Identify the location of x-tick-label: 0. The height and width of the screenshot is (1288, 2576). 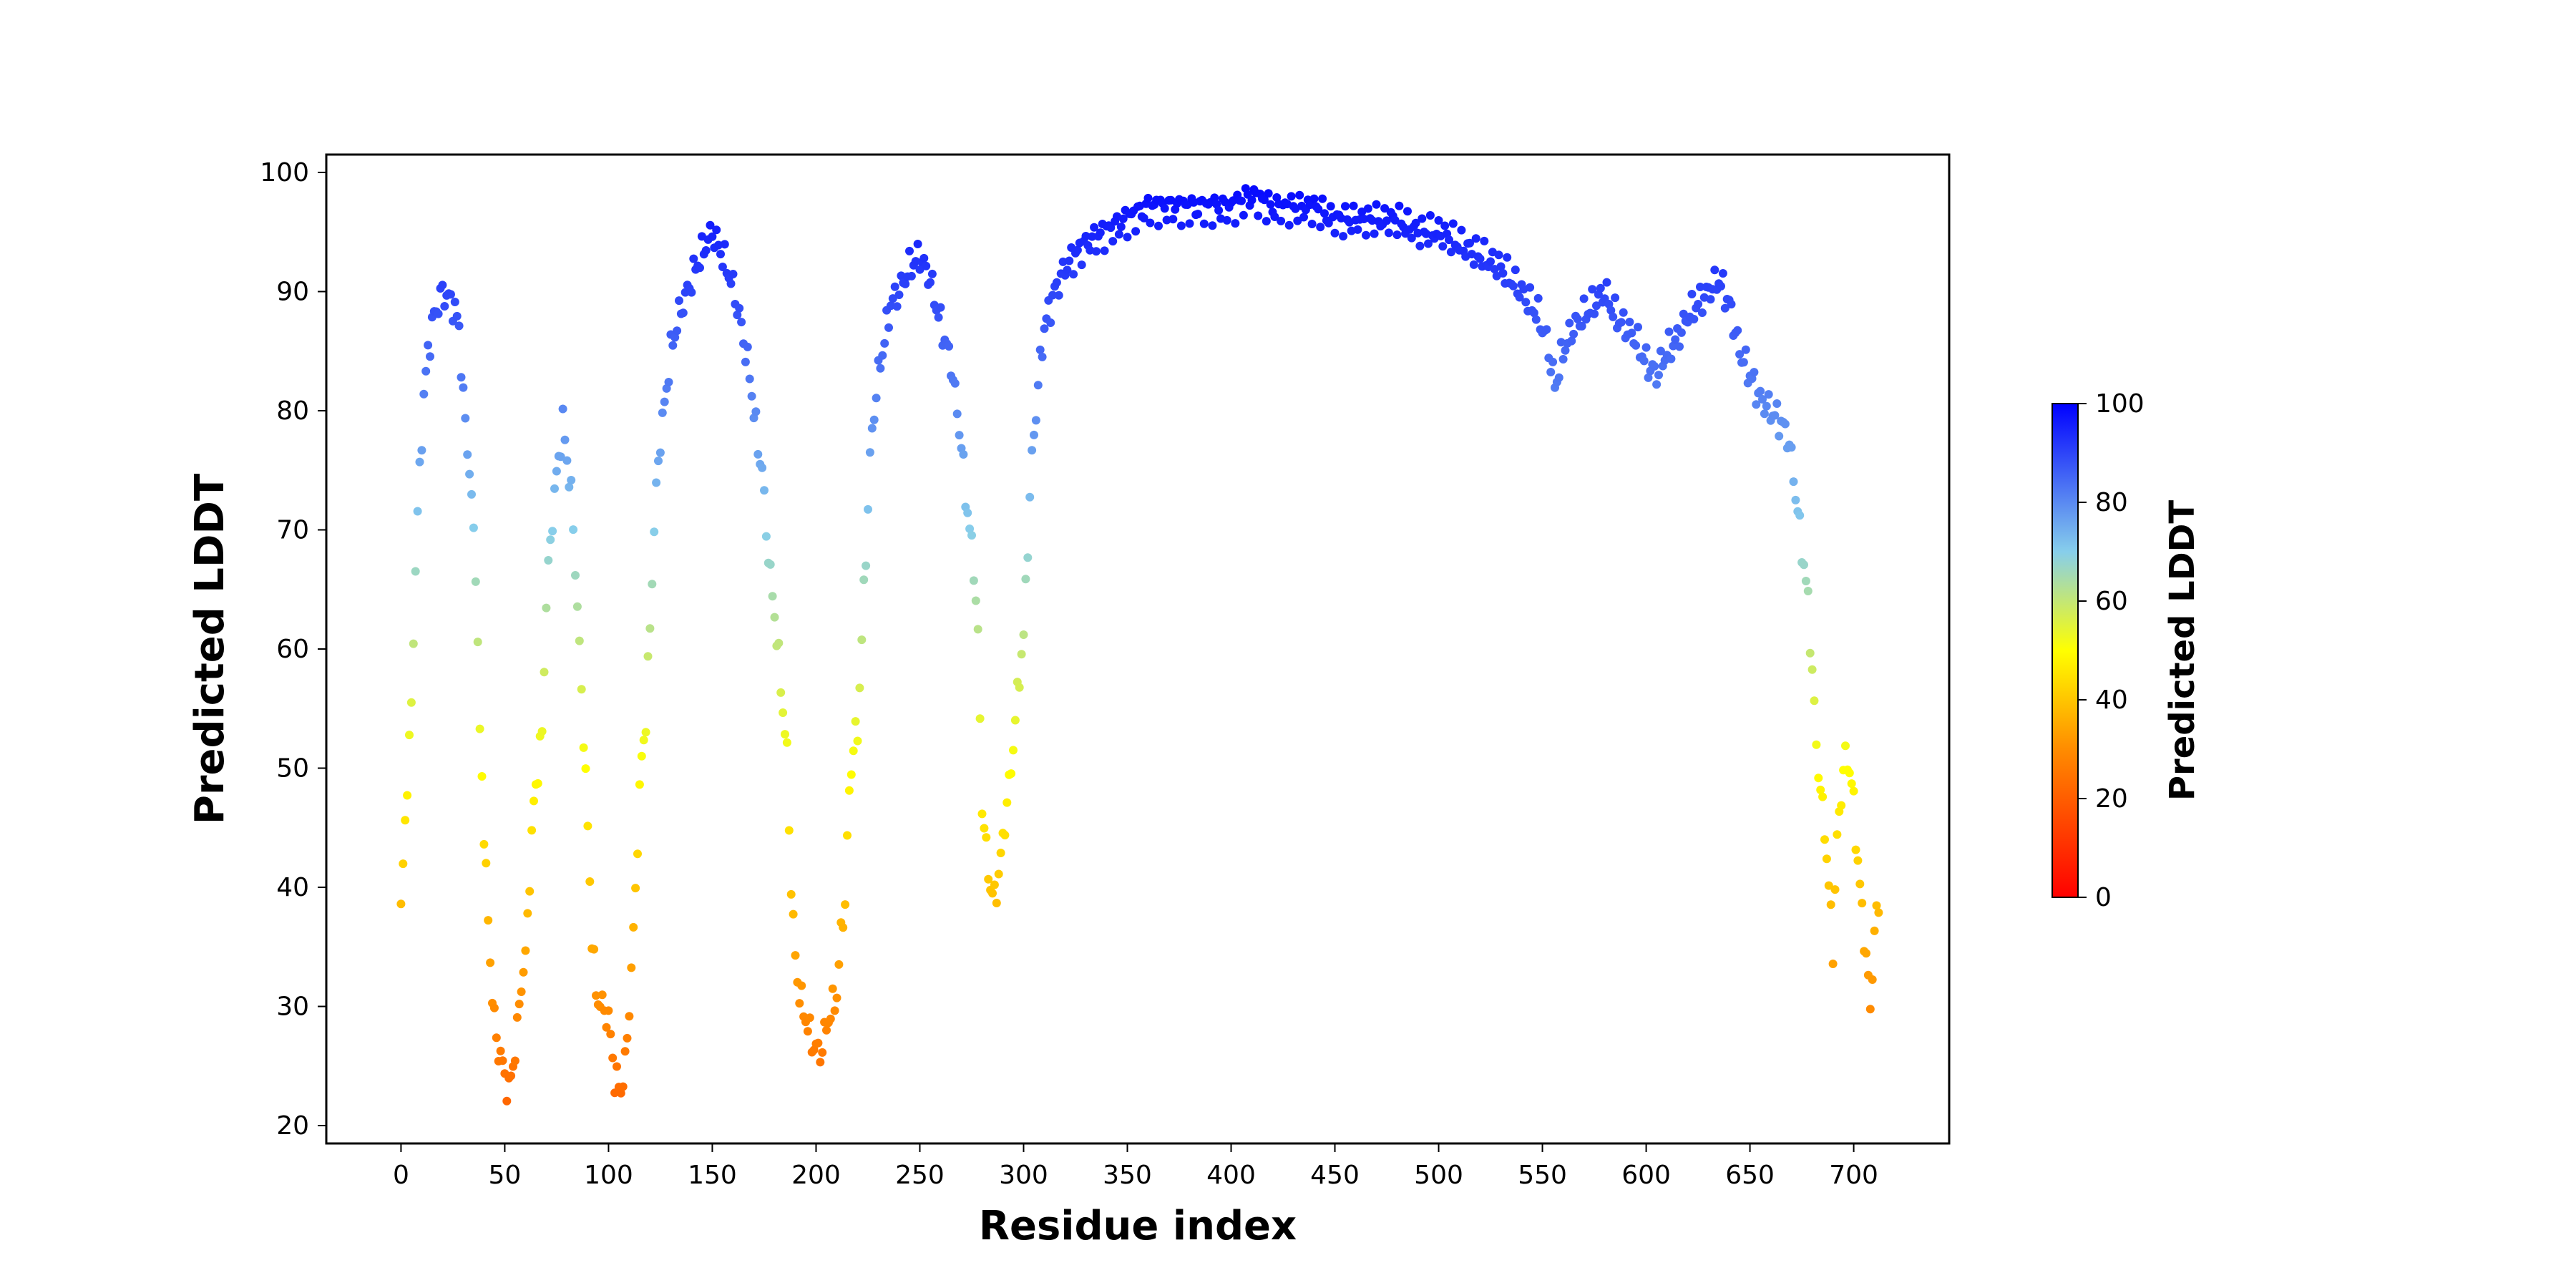
(401, 1175).